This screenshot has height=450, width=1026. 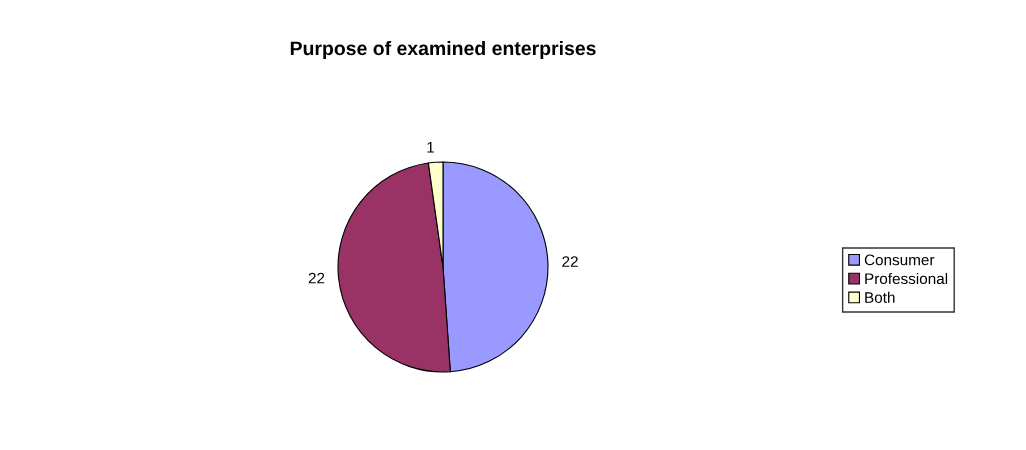 I want to click on legend-label: Consumer, so click(x=899, y=260).